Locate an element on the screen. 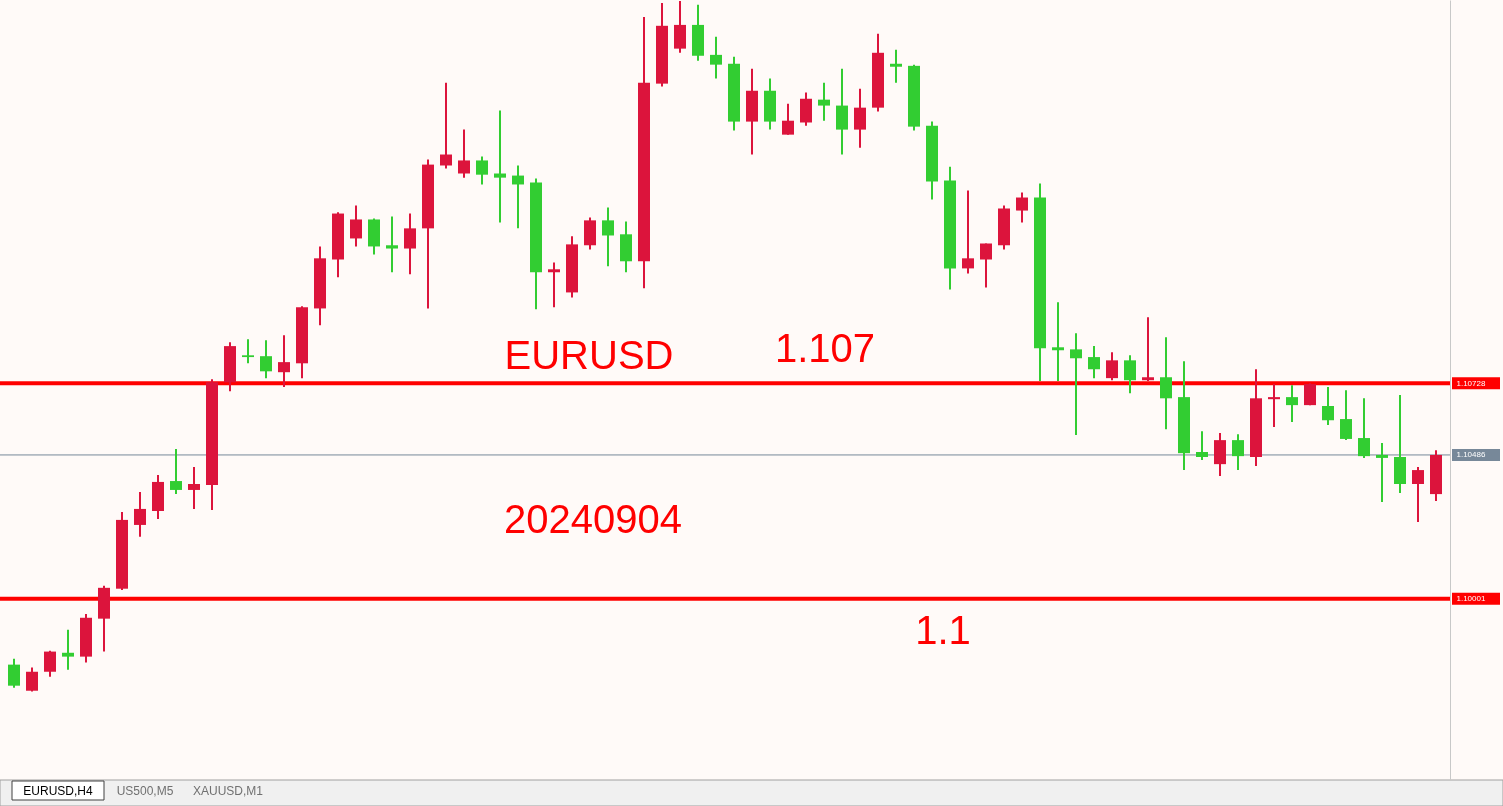 The width and height of the screenshot is (1503, 806). text: EURUSD,H4 is located at coordinates (58, 791).